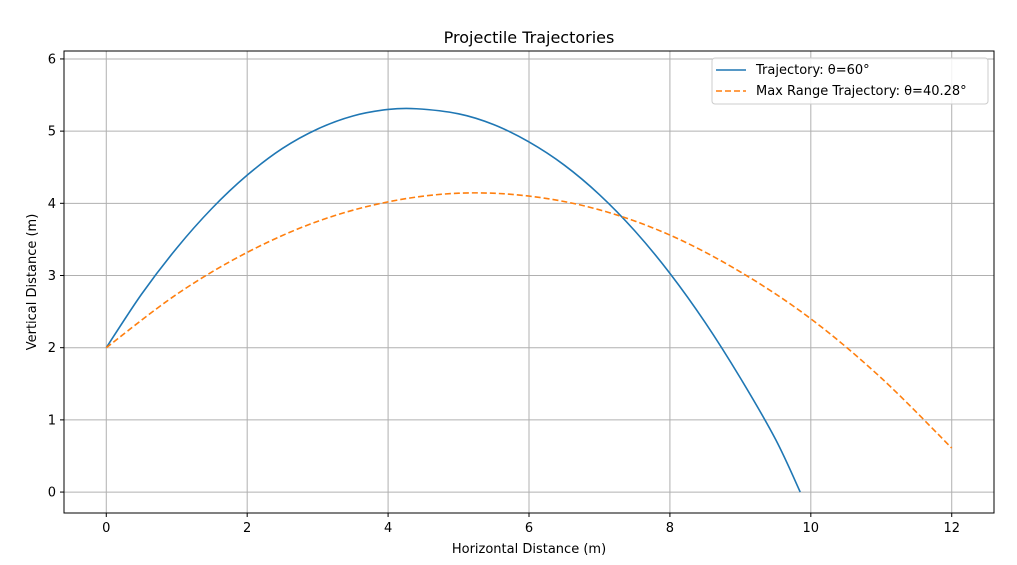 The image size is (1017, 565). I want to click on y-tick-label: 4, so click(52, 204).